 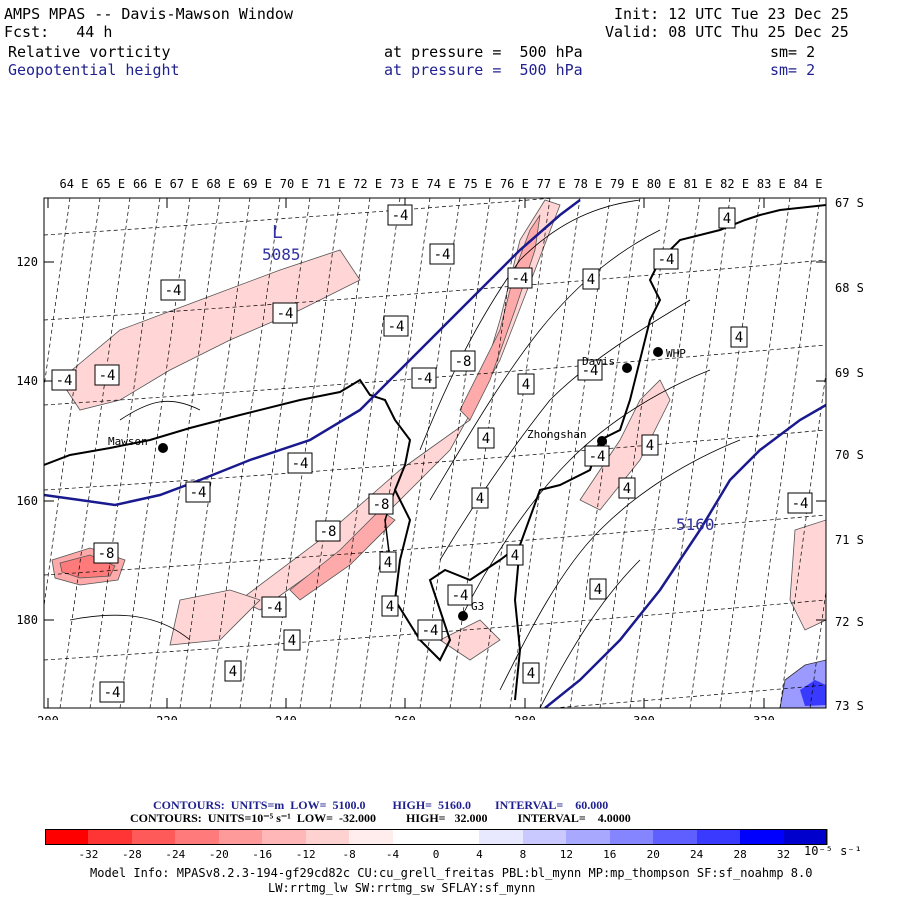 I want to click on lat-label: 73 S, so click(x=849, y=706).